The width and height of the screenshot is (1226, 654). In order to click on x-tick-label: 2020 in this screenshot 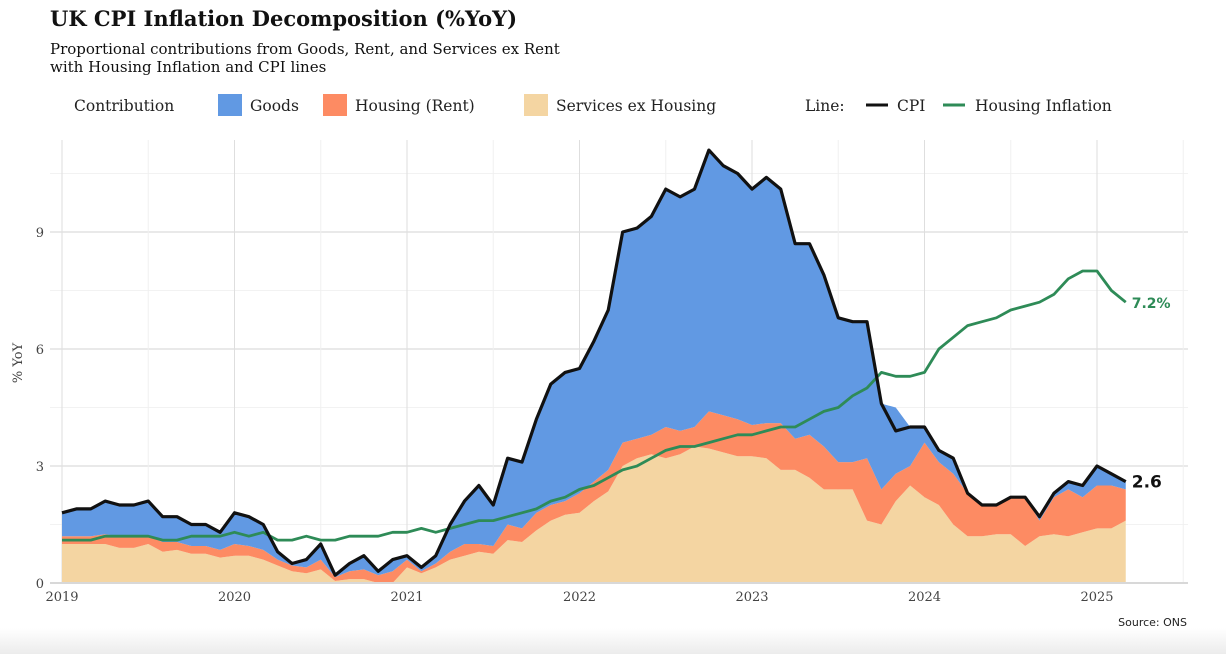, I will do `click(234, 597)`.